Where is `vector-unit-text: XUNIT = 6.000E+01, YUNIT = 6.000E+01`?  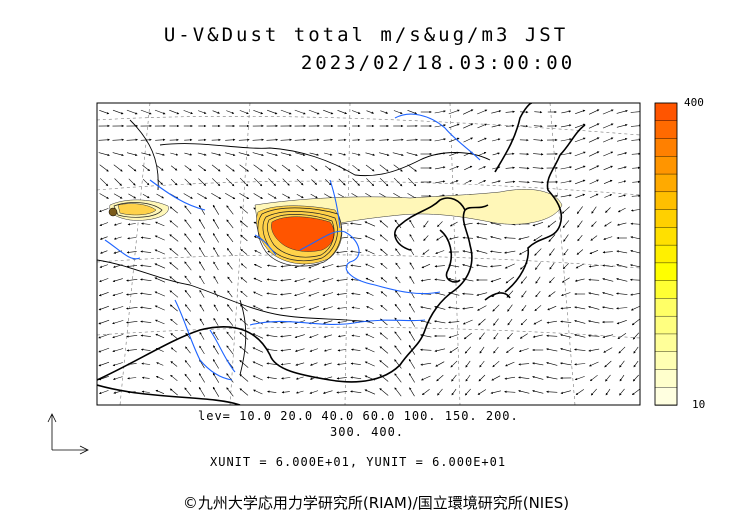 vector-unit-text: XUNIT = 6.000E+01, YUNIT = 6.000E+01 is located at coordinates (358, 462).